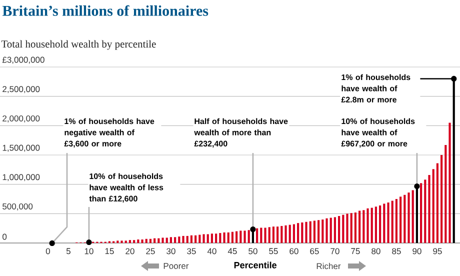 The width and height of the screenshot is (460, 276). Describe the element at coordinates (21, 178) in the screenshot. I see `y-tick-label: 1,000,000` at that location.